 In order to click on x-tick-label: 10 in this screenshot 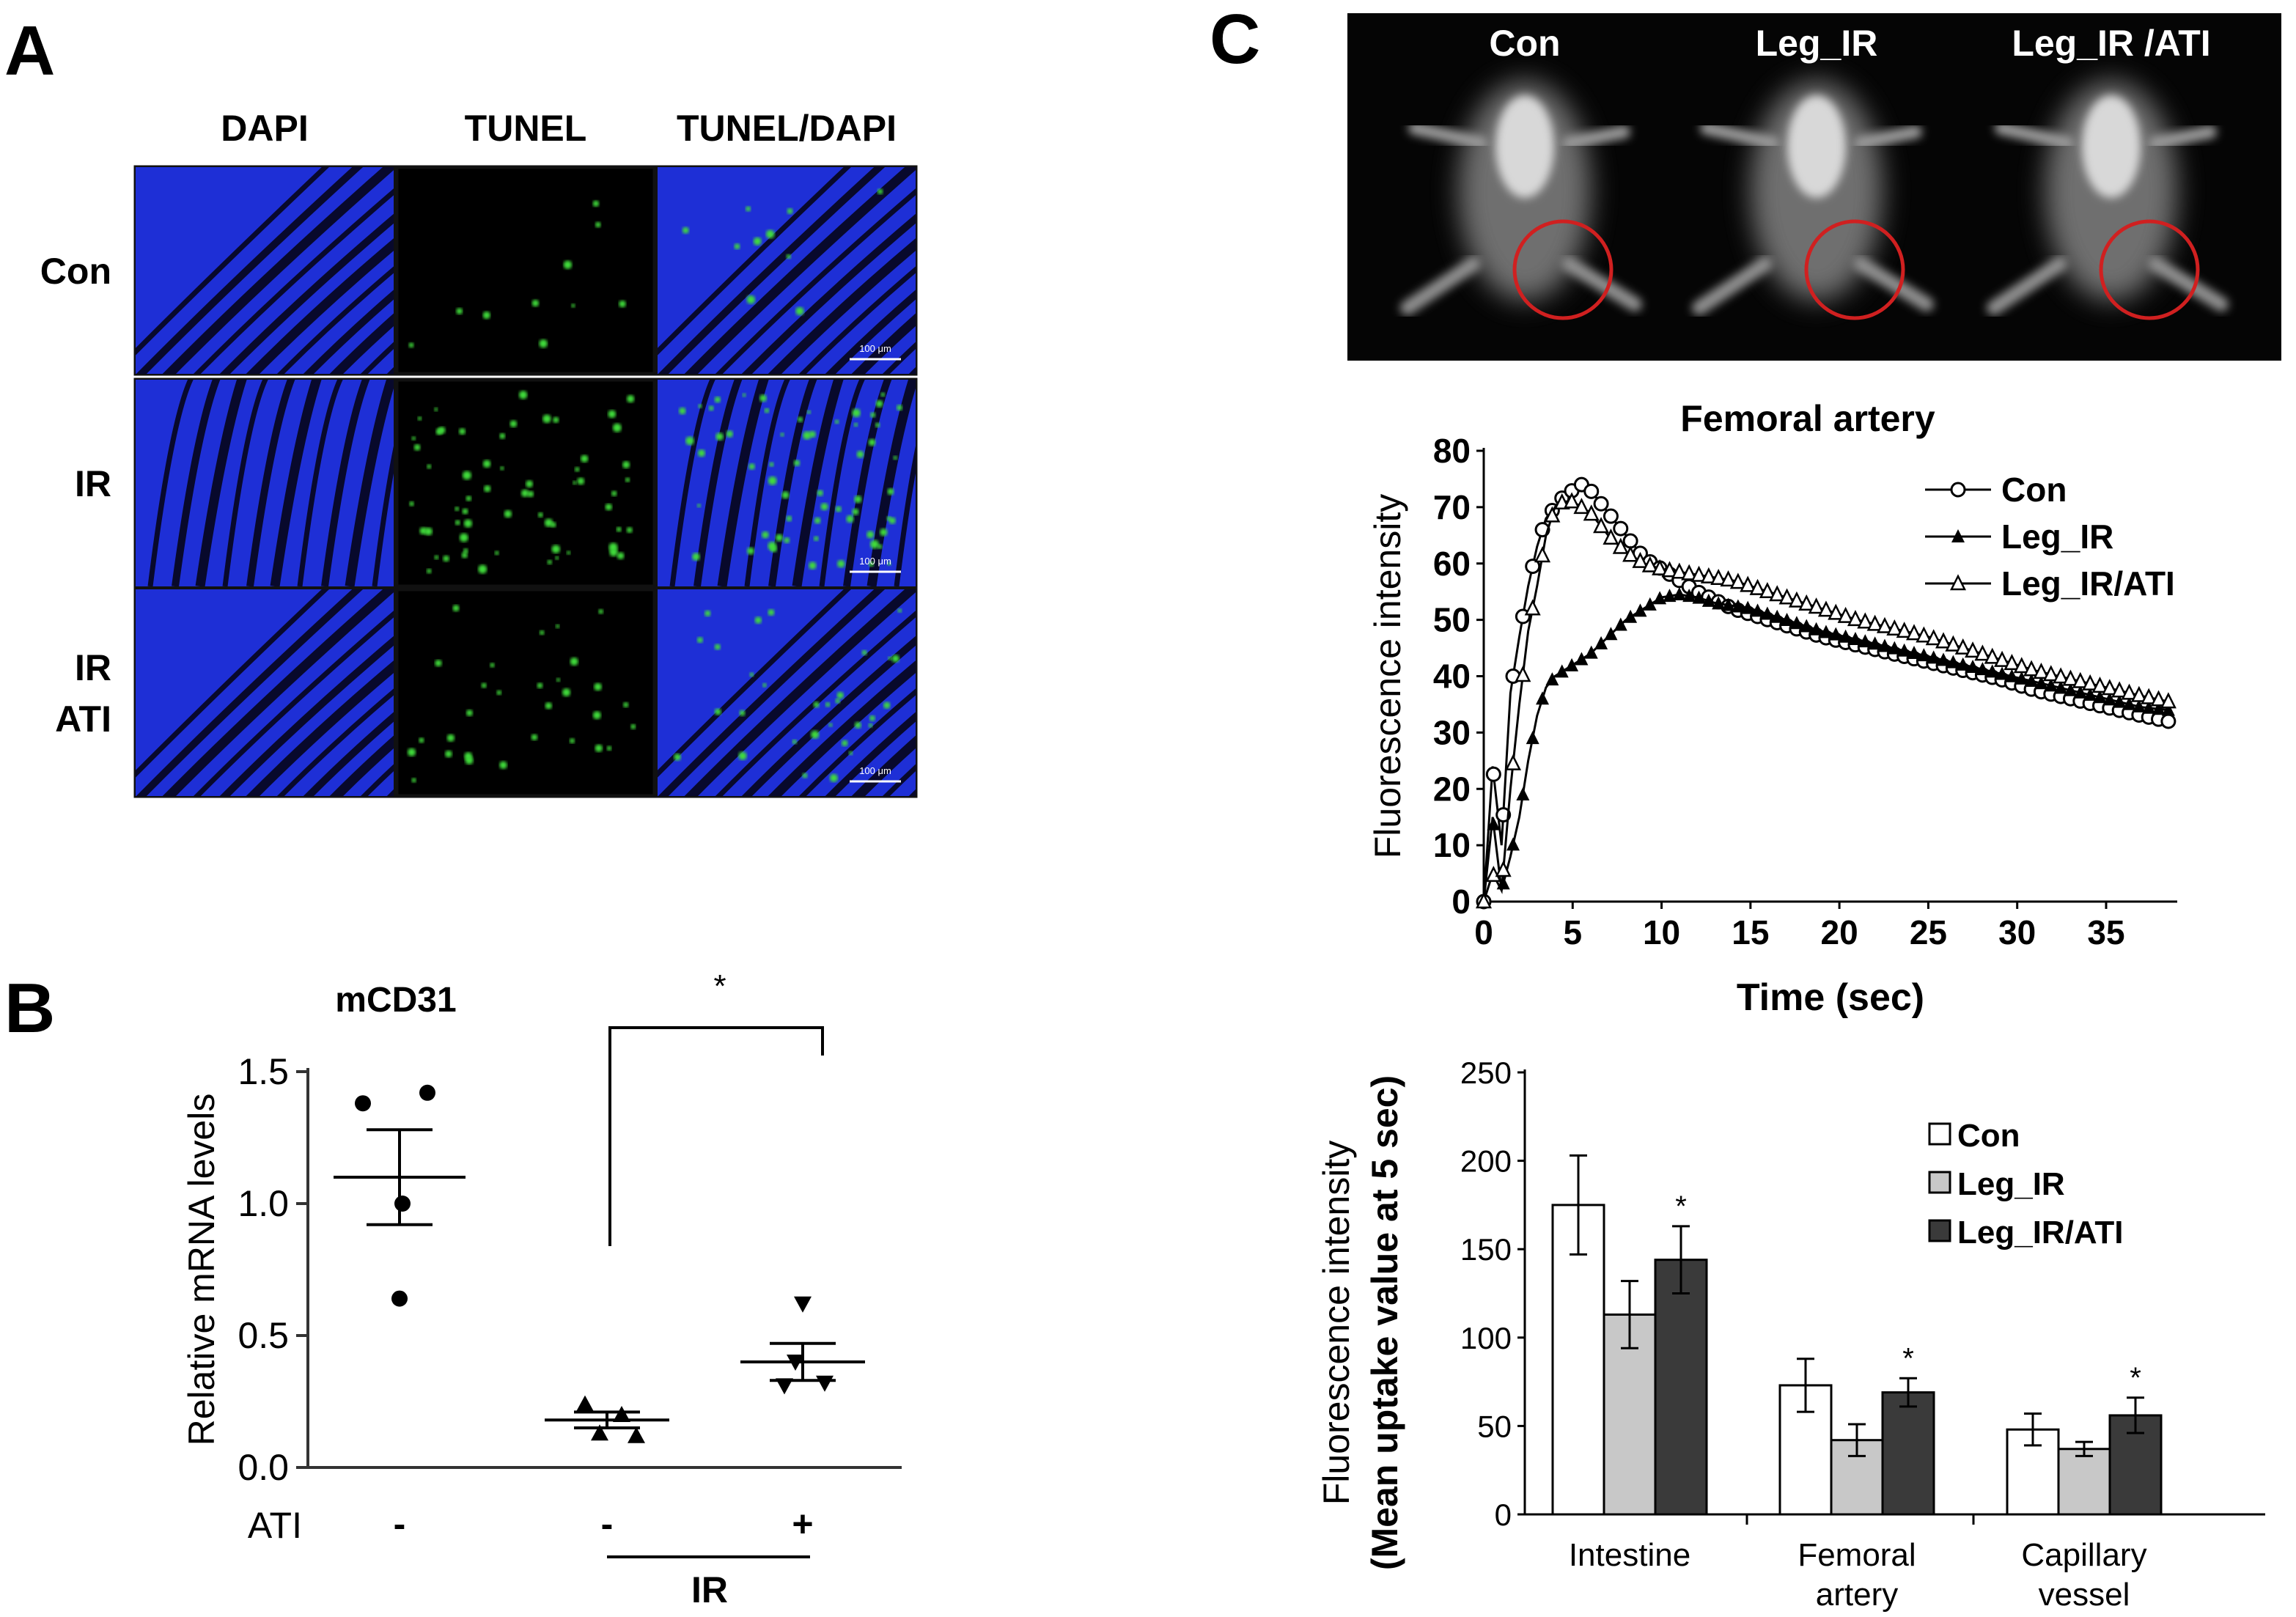, I will do `click(1661, 932)`.